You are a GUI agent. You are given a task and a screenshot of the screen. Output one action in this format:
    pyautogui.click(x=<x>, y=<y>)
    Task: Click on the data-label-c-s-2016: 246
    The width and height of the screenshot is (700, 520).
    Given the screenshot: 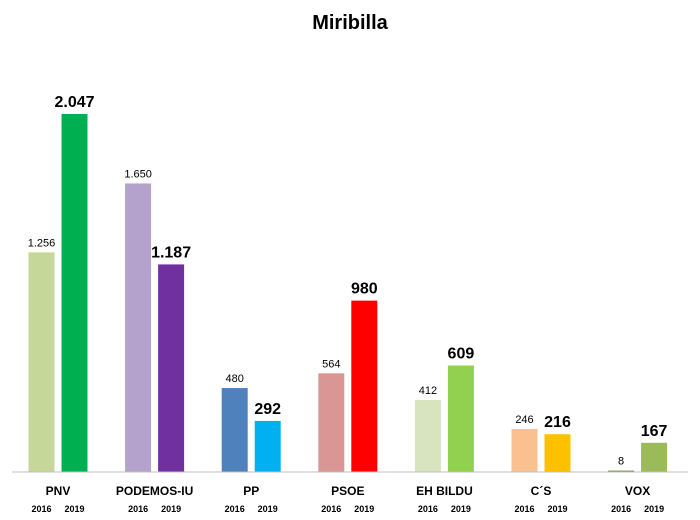 What is the action you would take?
    pyautogui.click(x=524, y=420)
    